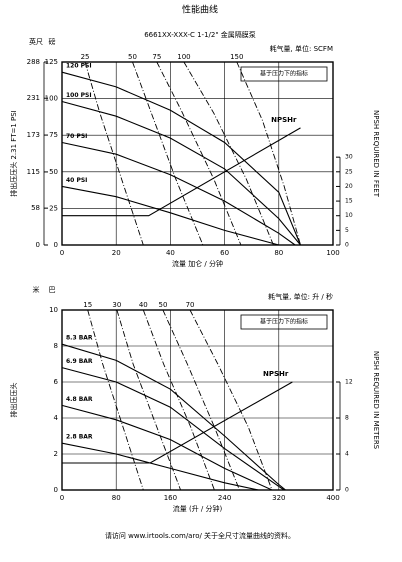 The height and width of the screenshot is (562, 402). Describe the element at coordinates (79, 437) in the screenshot. I see `pressure-label: 2.8 BAR` at that location.